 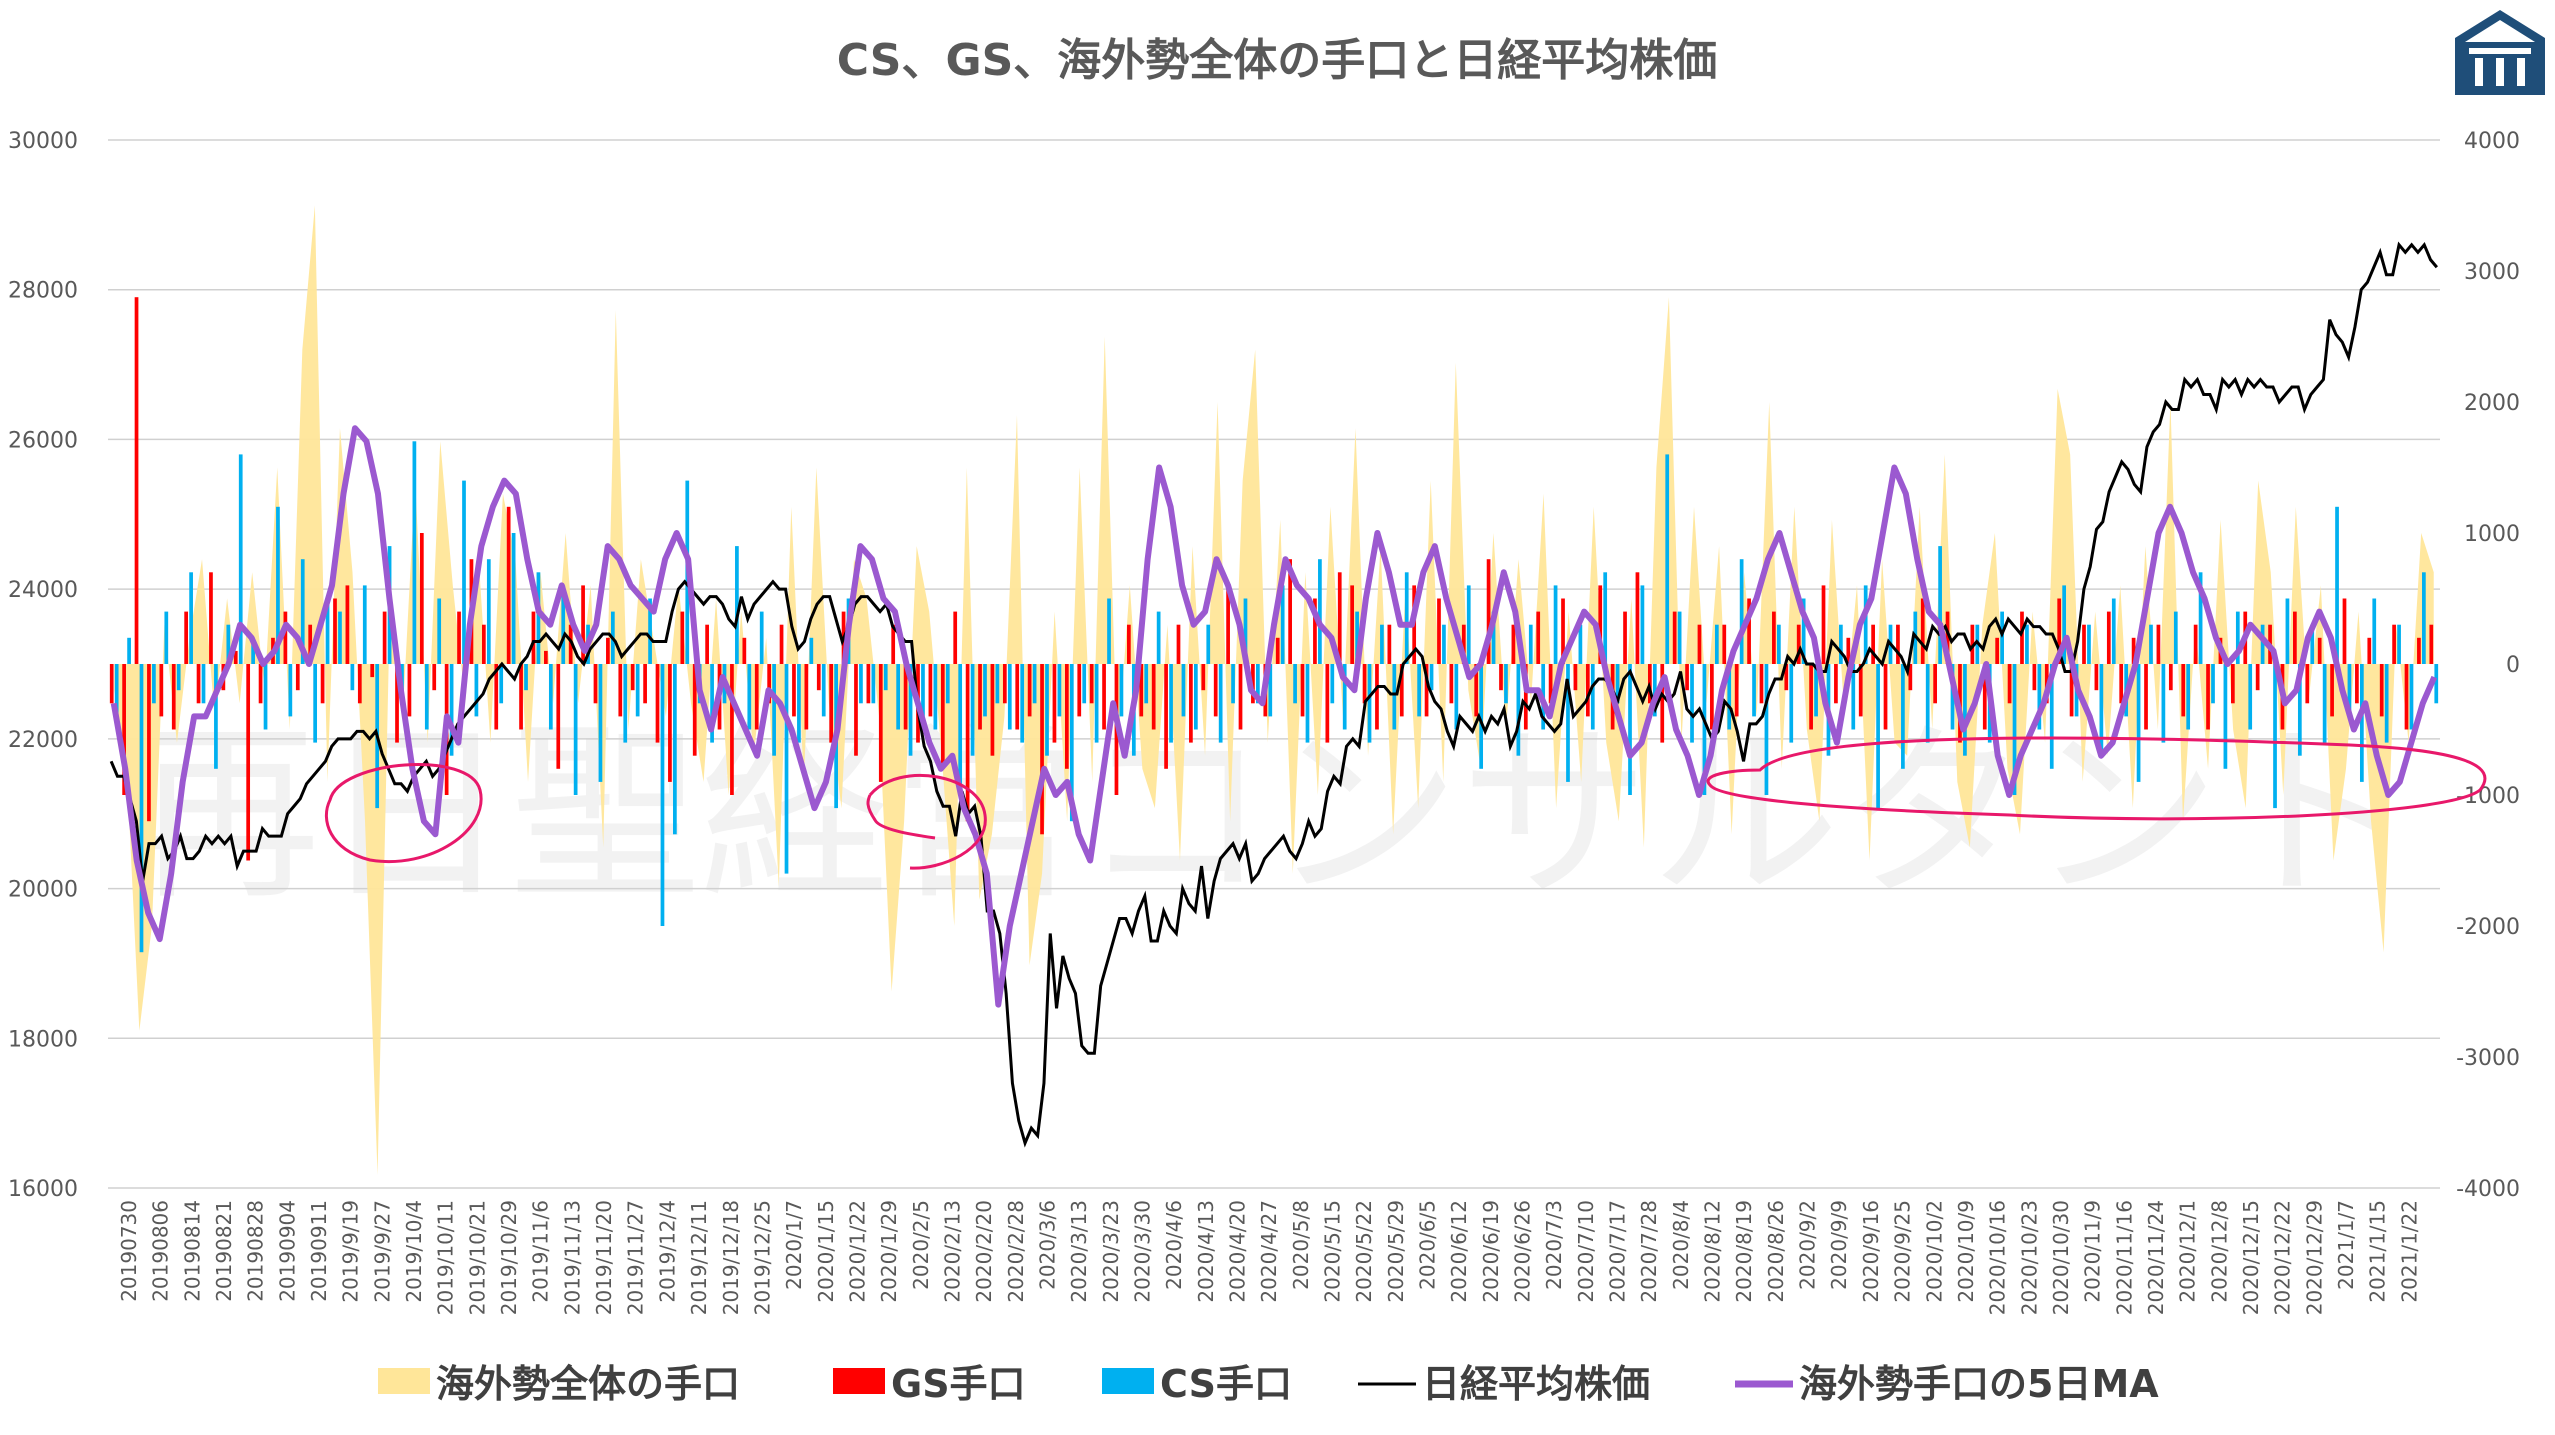 I want to click on x-tick-label: 2020/6/12, so click(x=1459, y=1251).